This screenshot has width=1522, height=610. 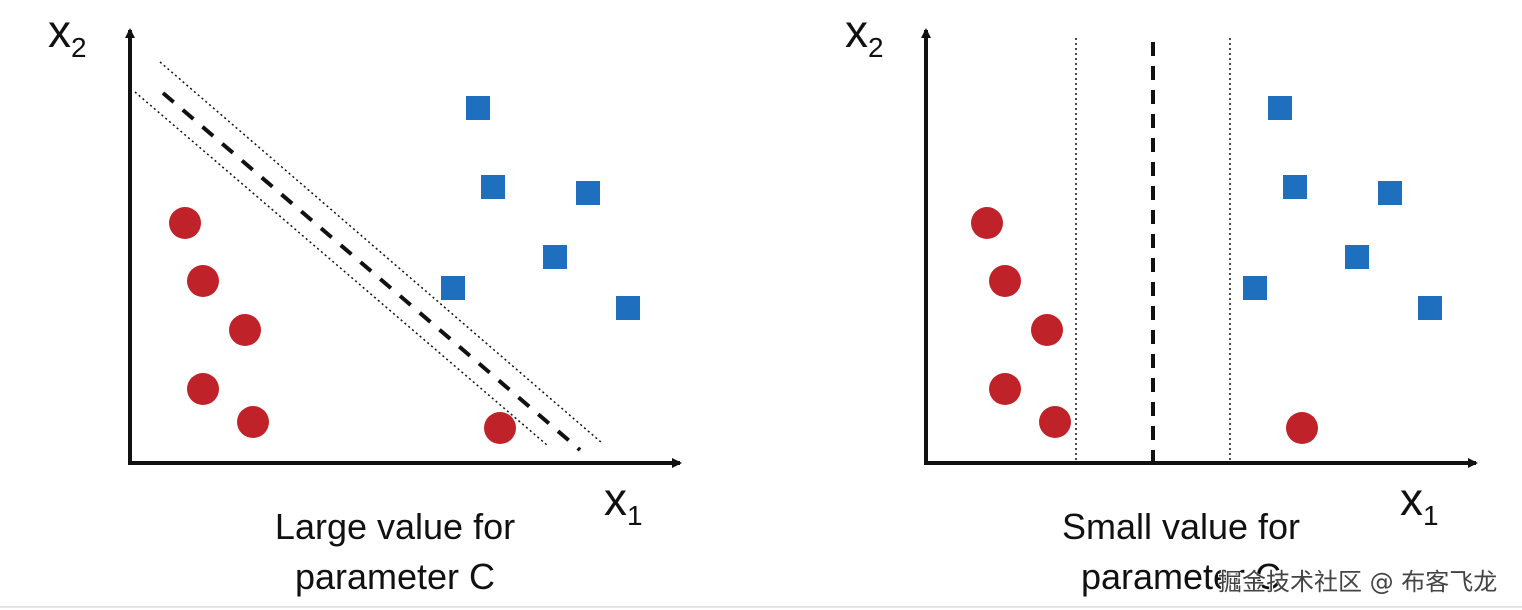 I want to click on watermark: 掘金技术社区 @ 布客飞龙, so click(x=1358, y=582).